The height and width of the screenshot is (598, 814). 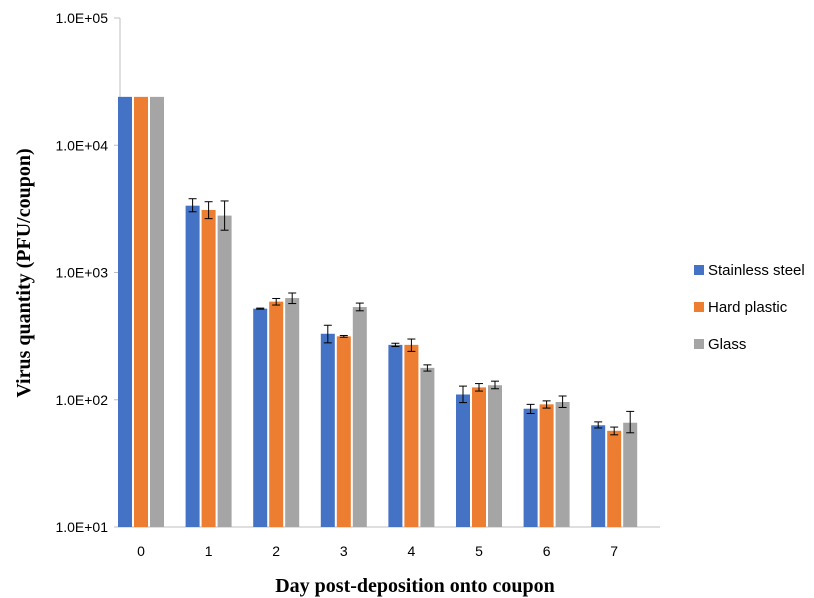 I want to click on x-tick-label: 3, so click(x=344, y=551).